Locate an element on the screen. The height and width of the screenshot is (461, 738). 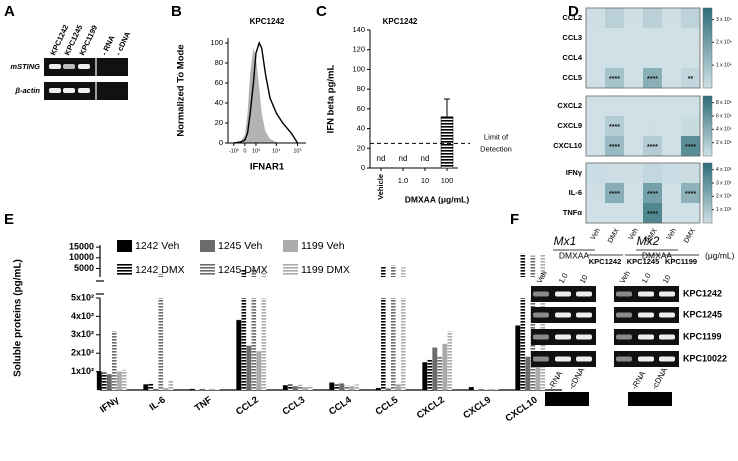
x-tick-label: CCL5 is located at coordinates (387, 406).